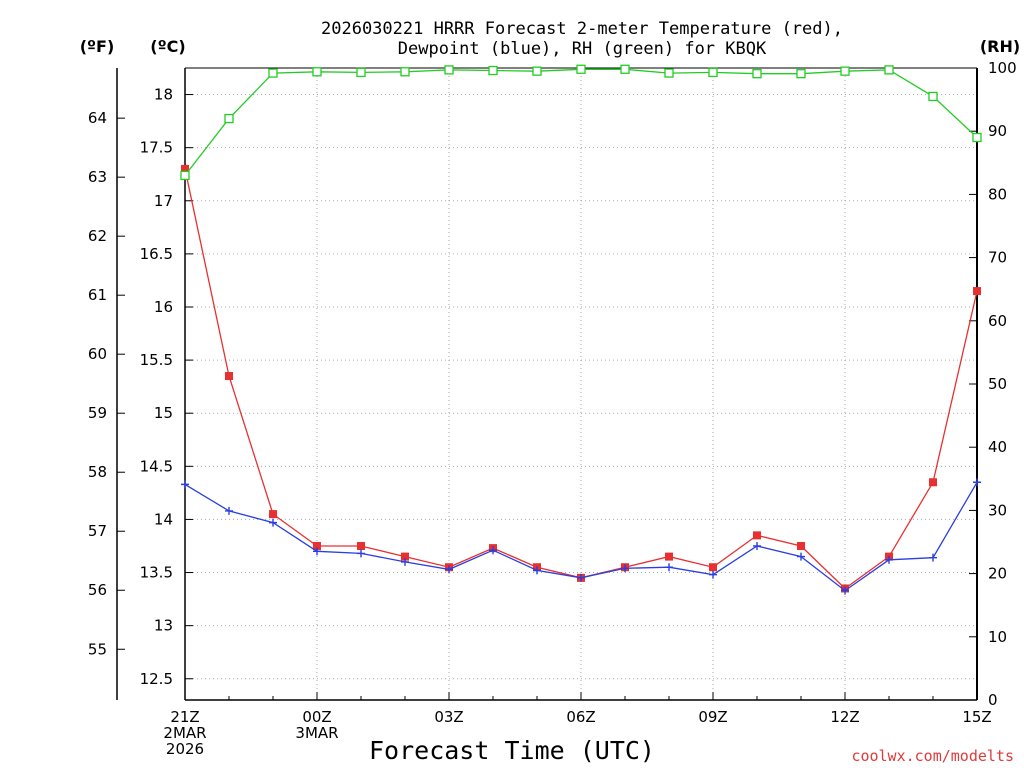 The height and width of the screenshot is (768, 1024). I want to click on celsius-tick-label: 12.5, so click(156, 679).